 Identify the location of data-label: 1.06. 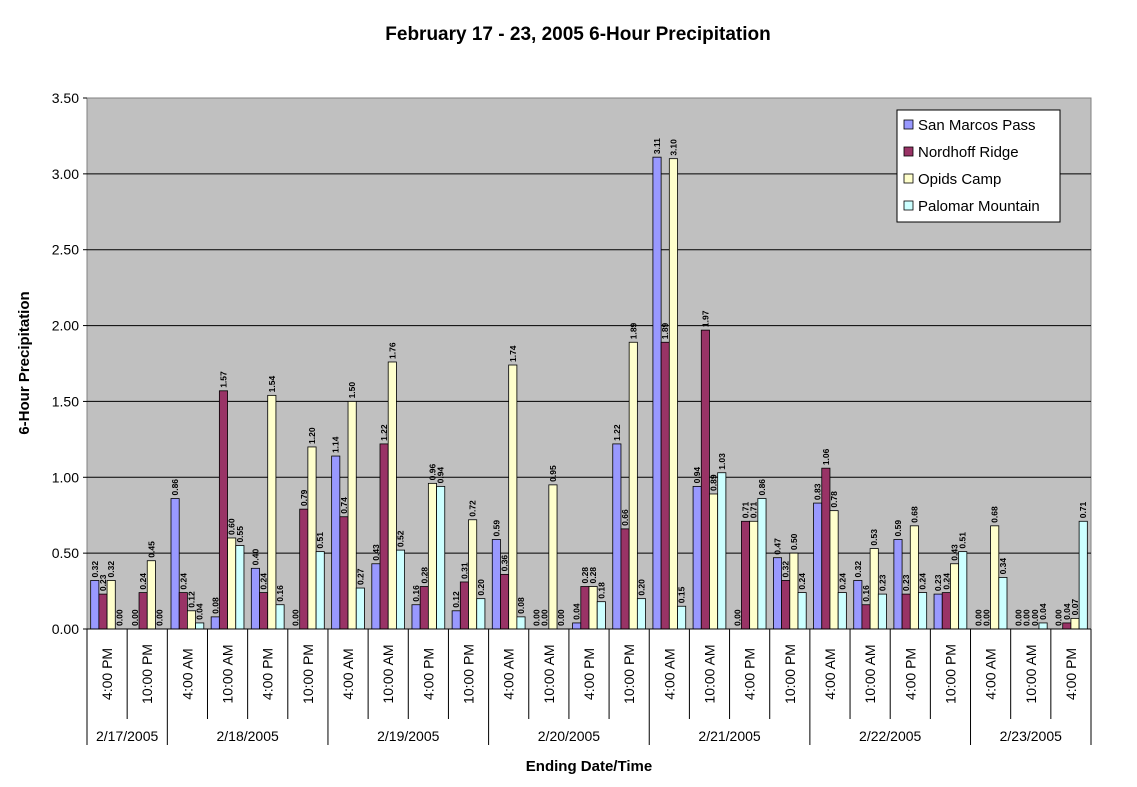
(826, 456).